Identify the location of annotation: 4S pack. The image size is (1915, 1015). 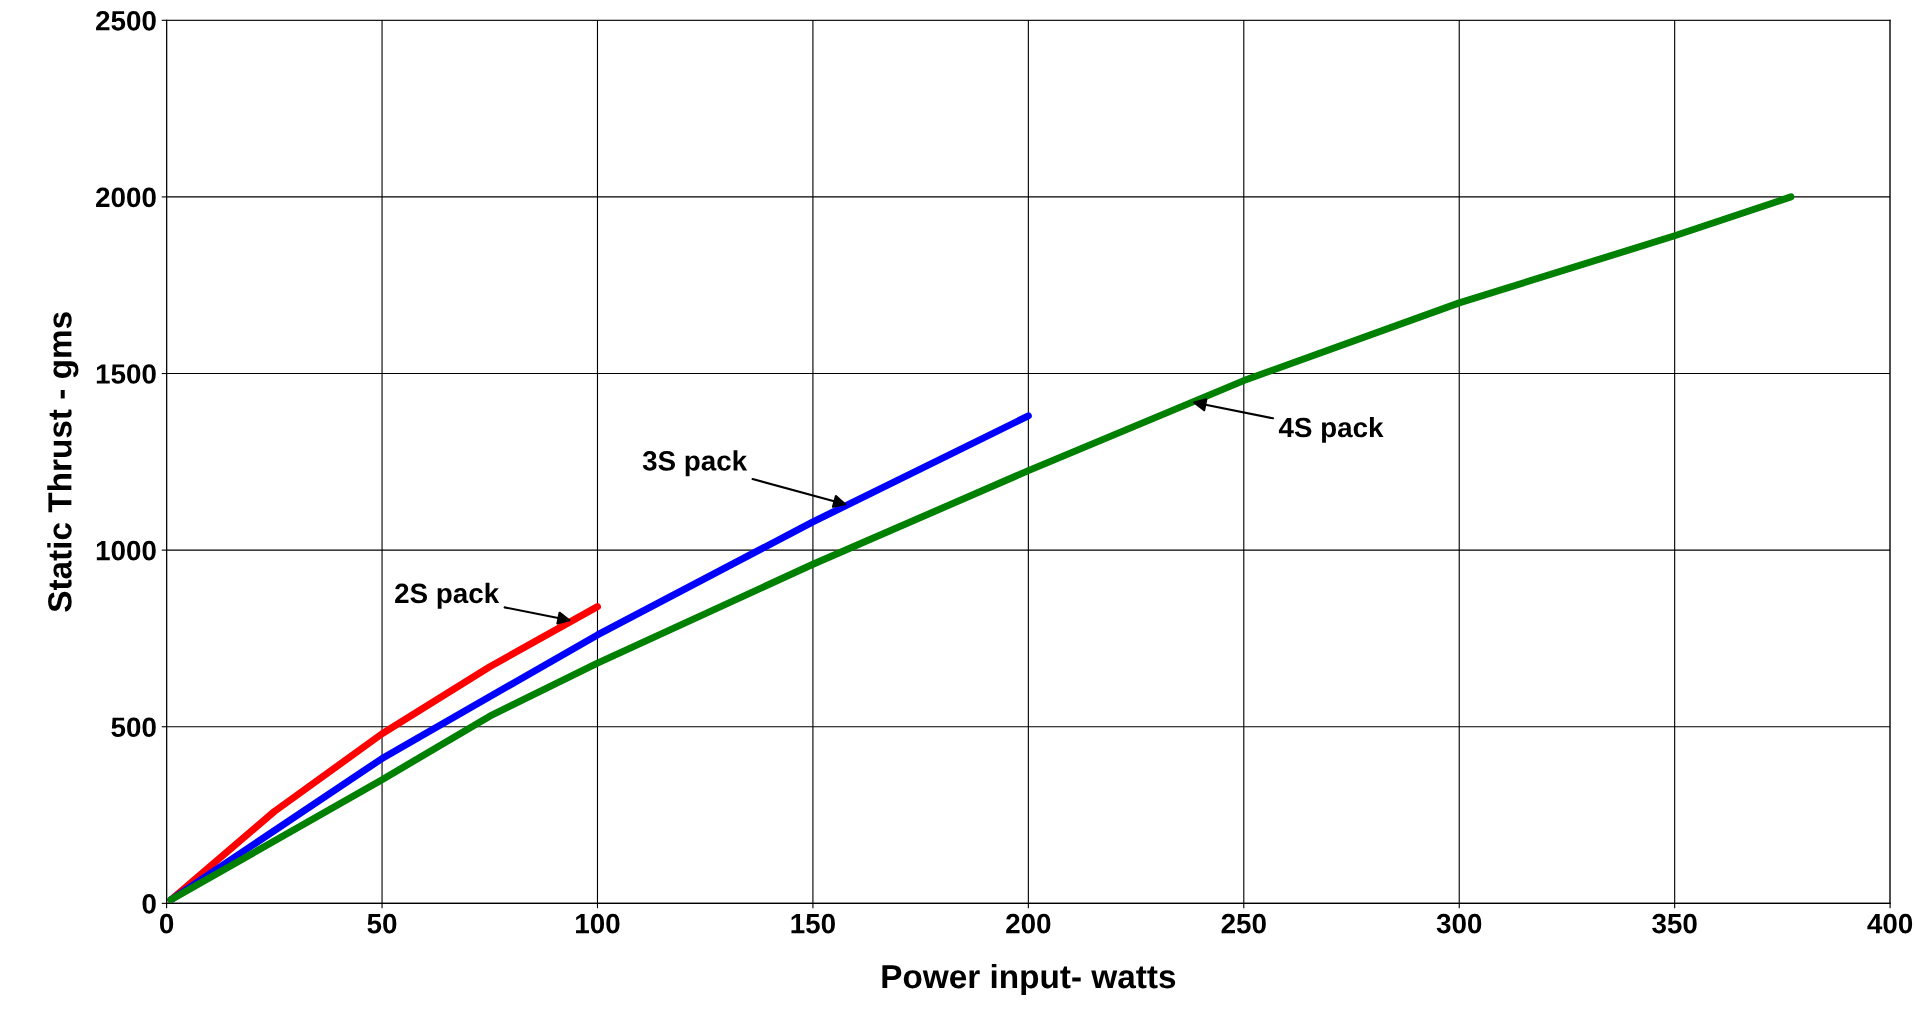
(1331, 429).